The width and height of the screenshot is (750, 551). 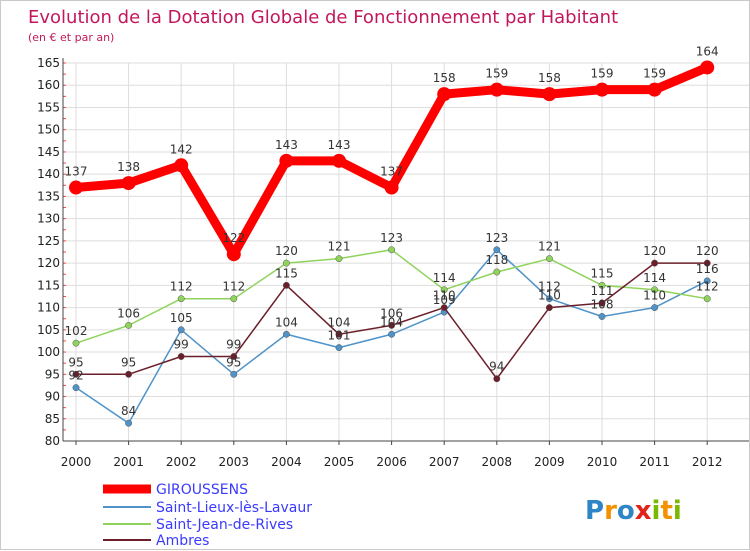 I want to click on logo-text: Proxiti, so click(x=633, y=511).